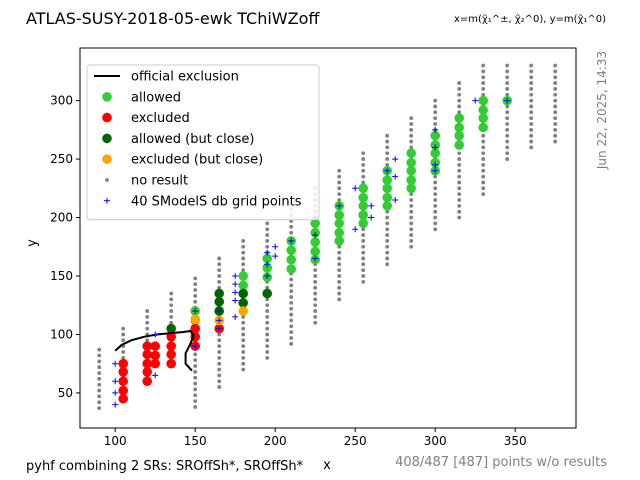 The image size is (640, 480). What do you see at coordinates (275, 441) in the screenshot?
I see `x-tick-label: 200` at bounding box center [275, 441].